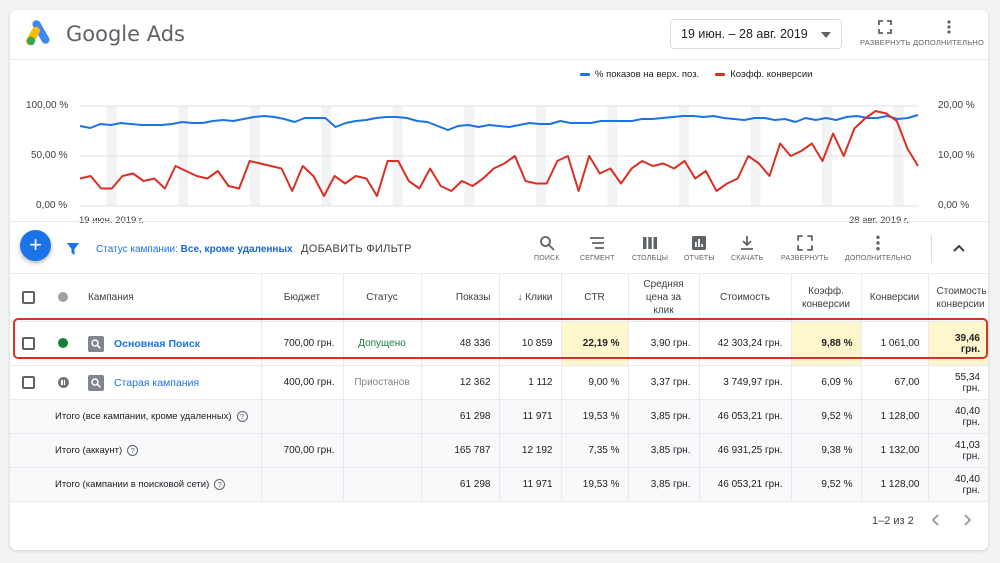  I want to click on campaign-name-link: Основная Поиск, so click(157, 343).